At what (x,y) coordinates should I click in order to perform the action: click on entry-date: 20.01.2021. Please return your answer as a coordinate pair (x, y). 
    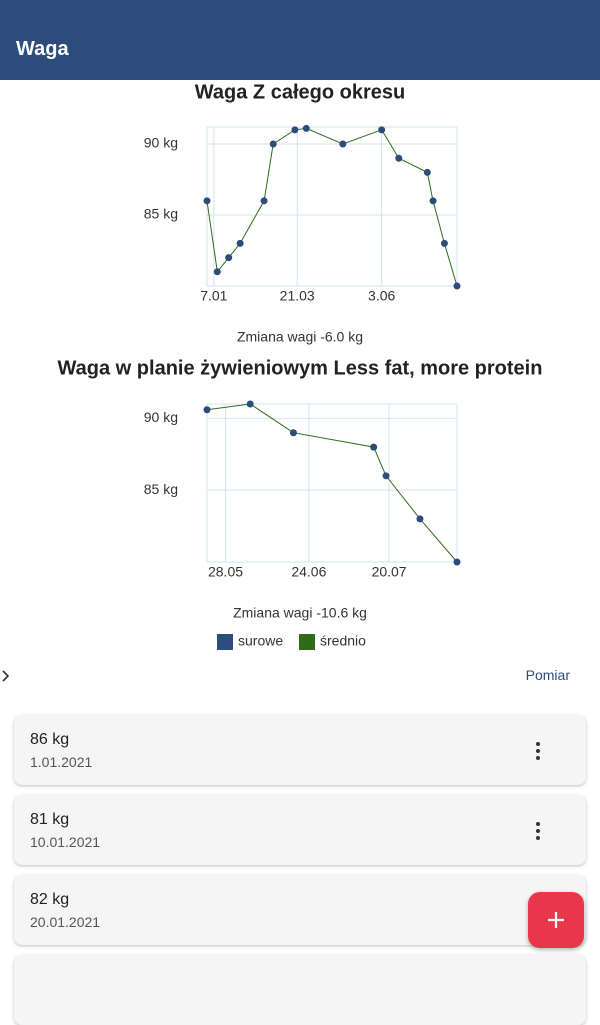
    Looking at the image, I should click on (65, 922).